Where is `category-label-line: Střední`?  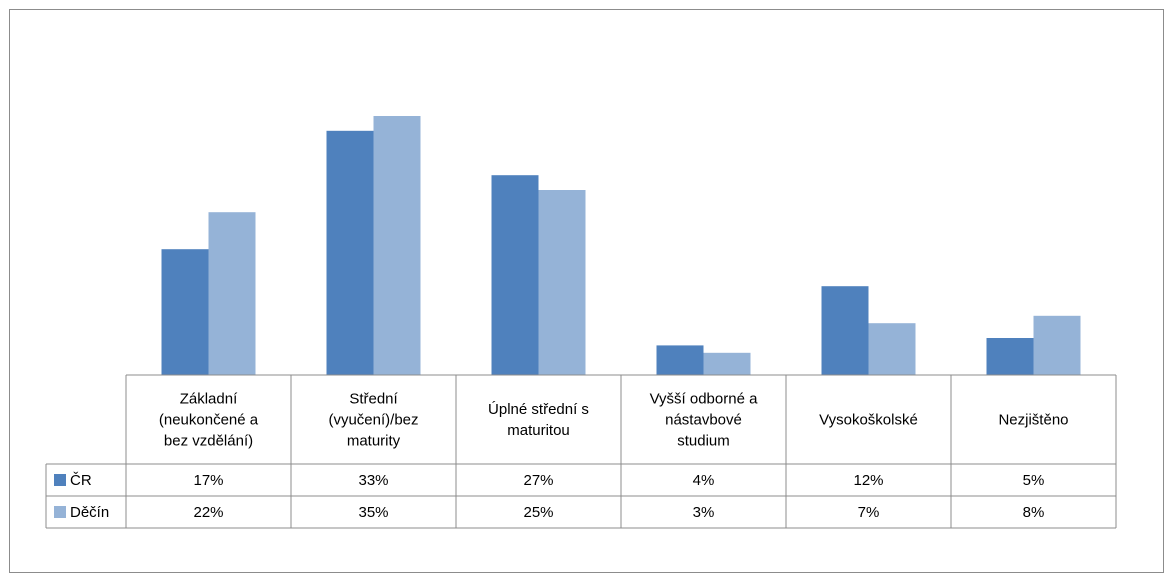 category-label-line: Střední is located at coordinates (373, 399).